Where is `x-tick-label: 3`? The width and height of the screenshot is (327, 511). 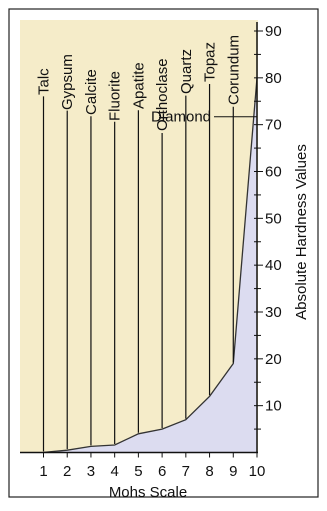
x-tick-label: 3 is located at coordinates (91, 471).